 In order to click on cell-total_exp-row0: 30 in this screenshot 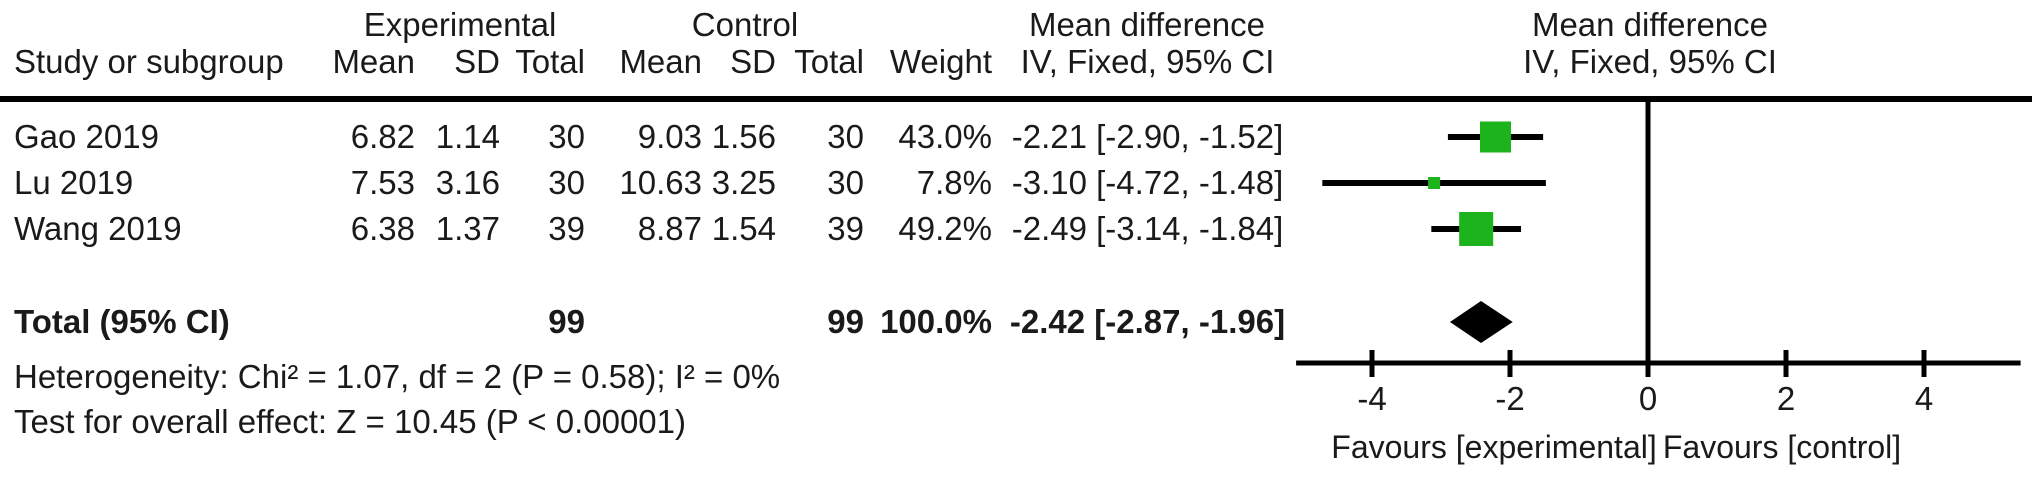, I will do `click(566, 136)`.